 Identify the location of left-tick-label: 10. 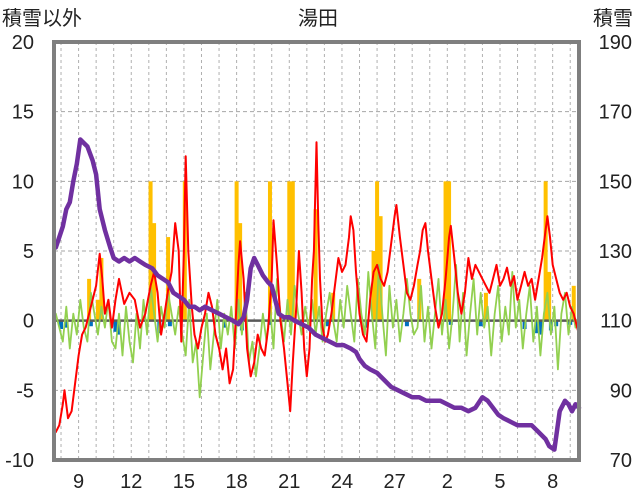
(23, 182).